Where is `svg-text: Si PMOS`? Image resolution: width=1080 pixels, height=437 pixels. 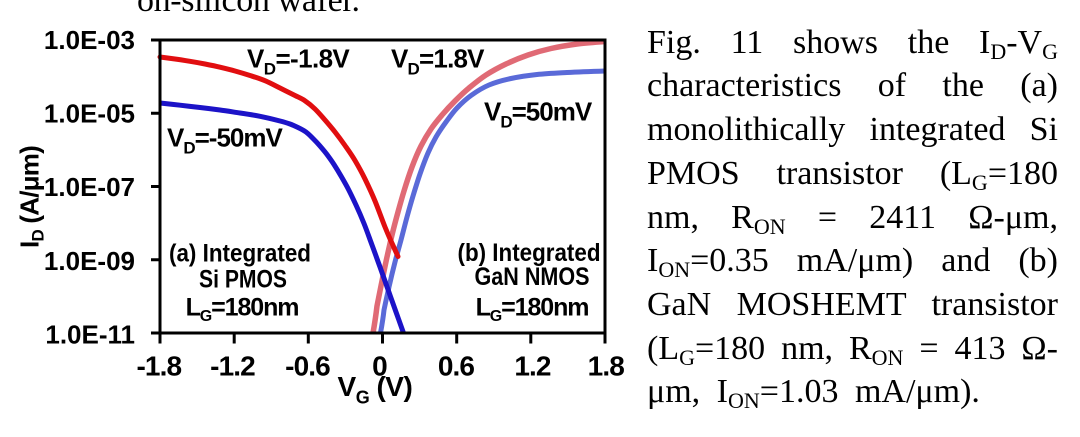 svg-text: Si PMOS is located at coordinates (243, 280).